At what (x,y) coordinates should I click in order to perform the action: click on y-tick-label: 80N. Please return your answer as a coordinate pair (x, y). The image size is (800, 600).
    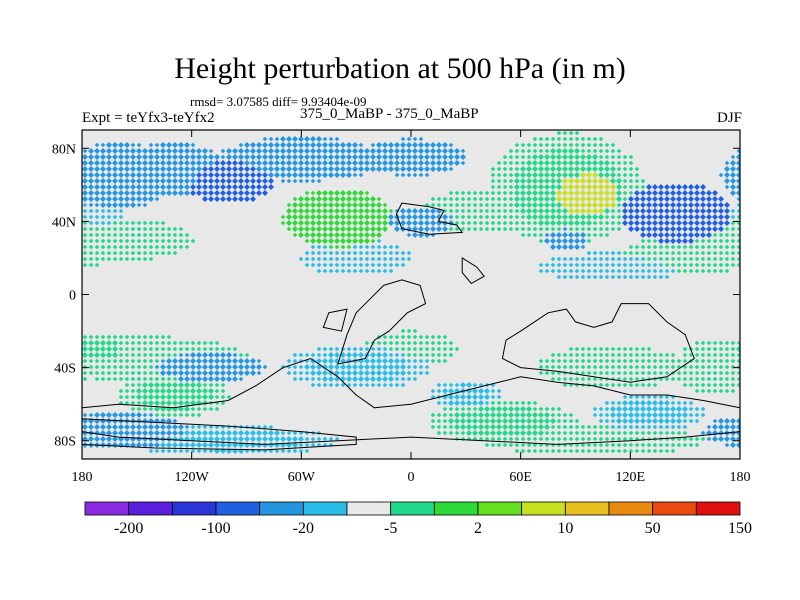
    Looking at the image, I should click on (64, 149).